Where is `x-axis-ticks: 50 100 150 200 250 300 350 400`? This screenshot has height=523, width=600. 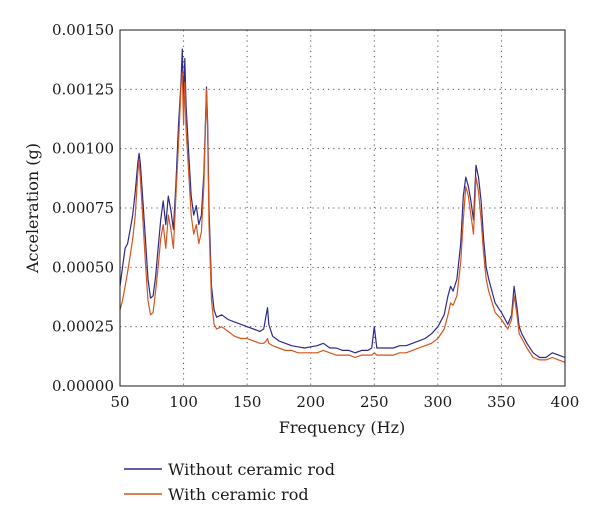
x-axis-ticks: 50 100 150 200 250 300 350 400 is located at coordinates (344, 402).